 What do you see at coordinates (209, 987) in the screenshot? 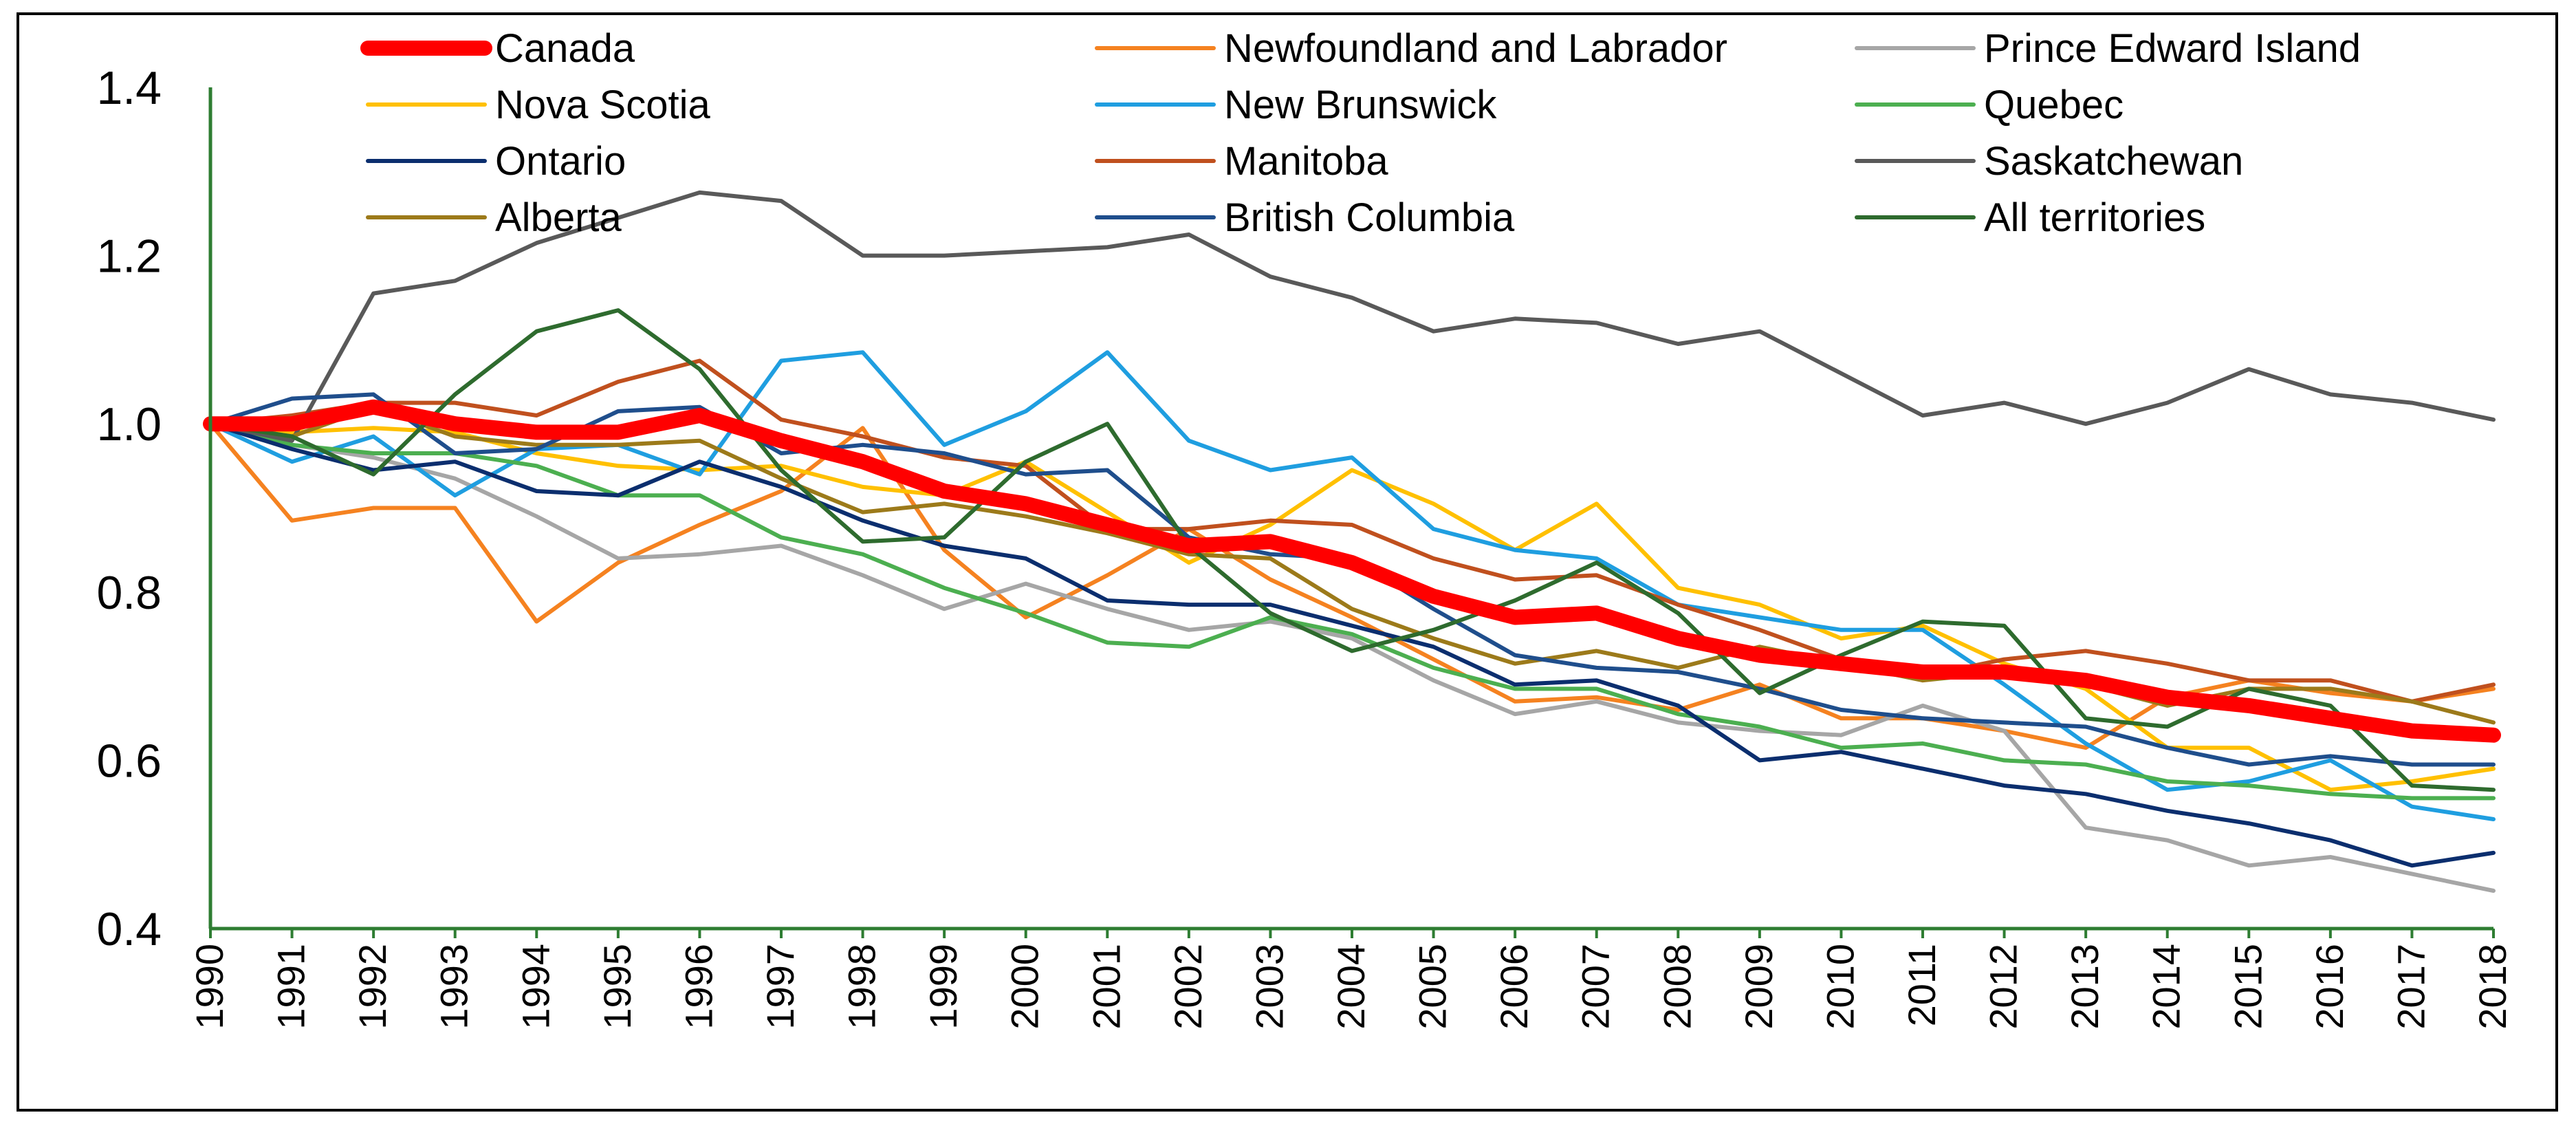
I see `x-tick-label: 1990` at bounding box center [209, 987].